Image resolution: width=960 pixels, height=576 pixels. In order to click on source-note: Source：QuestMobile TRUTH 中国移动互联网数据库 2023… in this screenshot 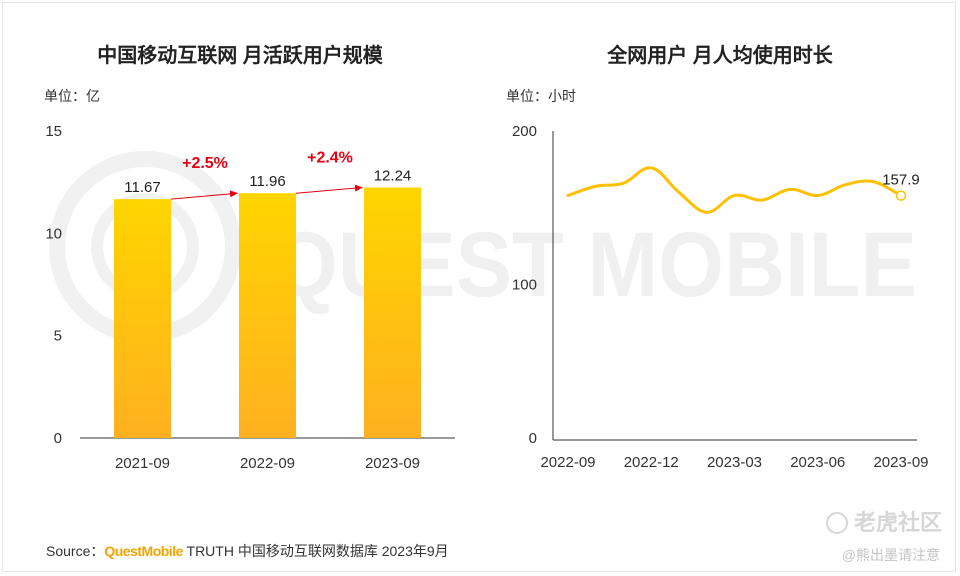, I will do `click(247, 551)`.